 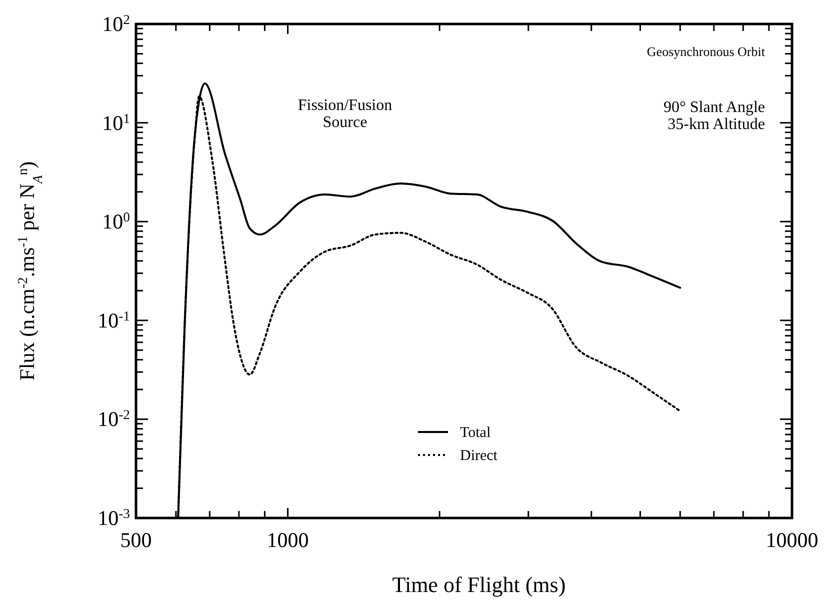 I want to click on x-tick-label: 10000, so click(x=792, y=540).